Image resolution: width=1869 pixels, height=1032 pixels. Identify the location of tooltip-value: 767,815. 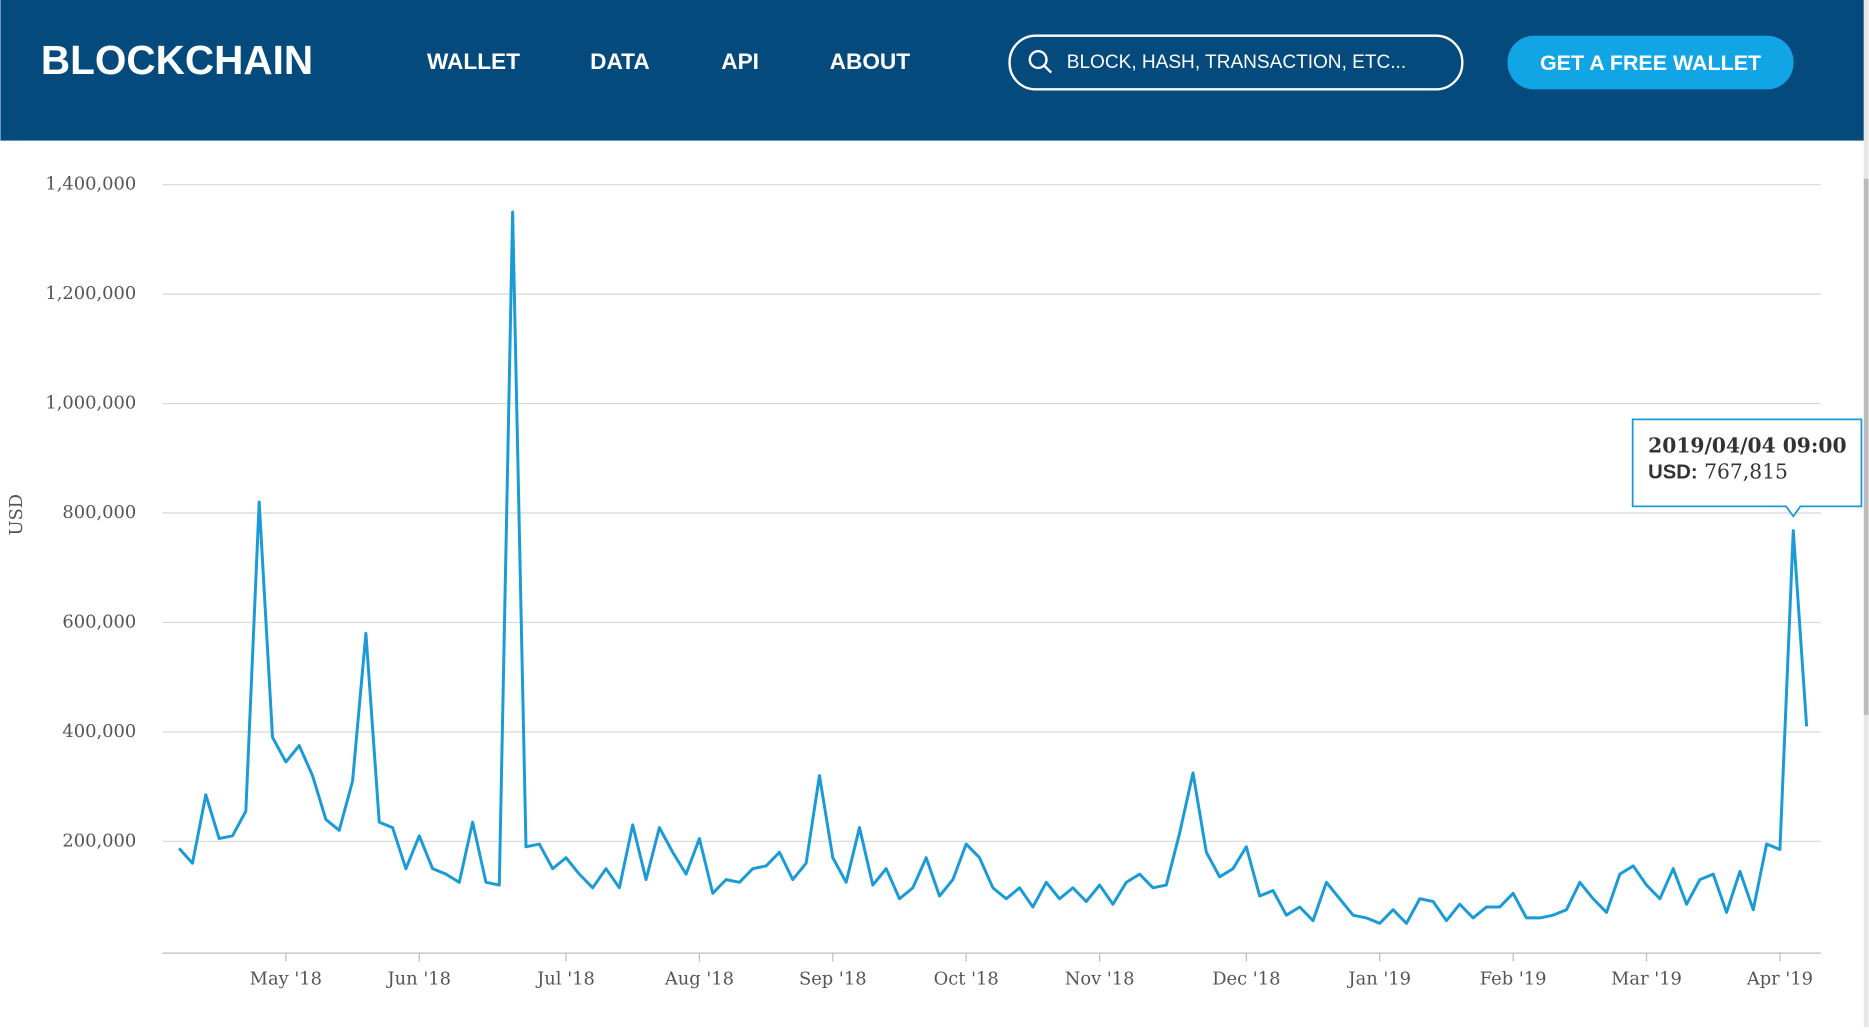
(1746, 471).